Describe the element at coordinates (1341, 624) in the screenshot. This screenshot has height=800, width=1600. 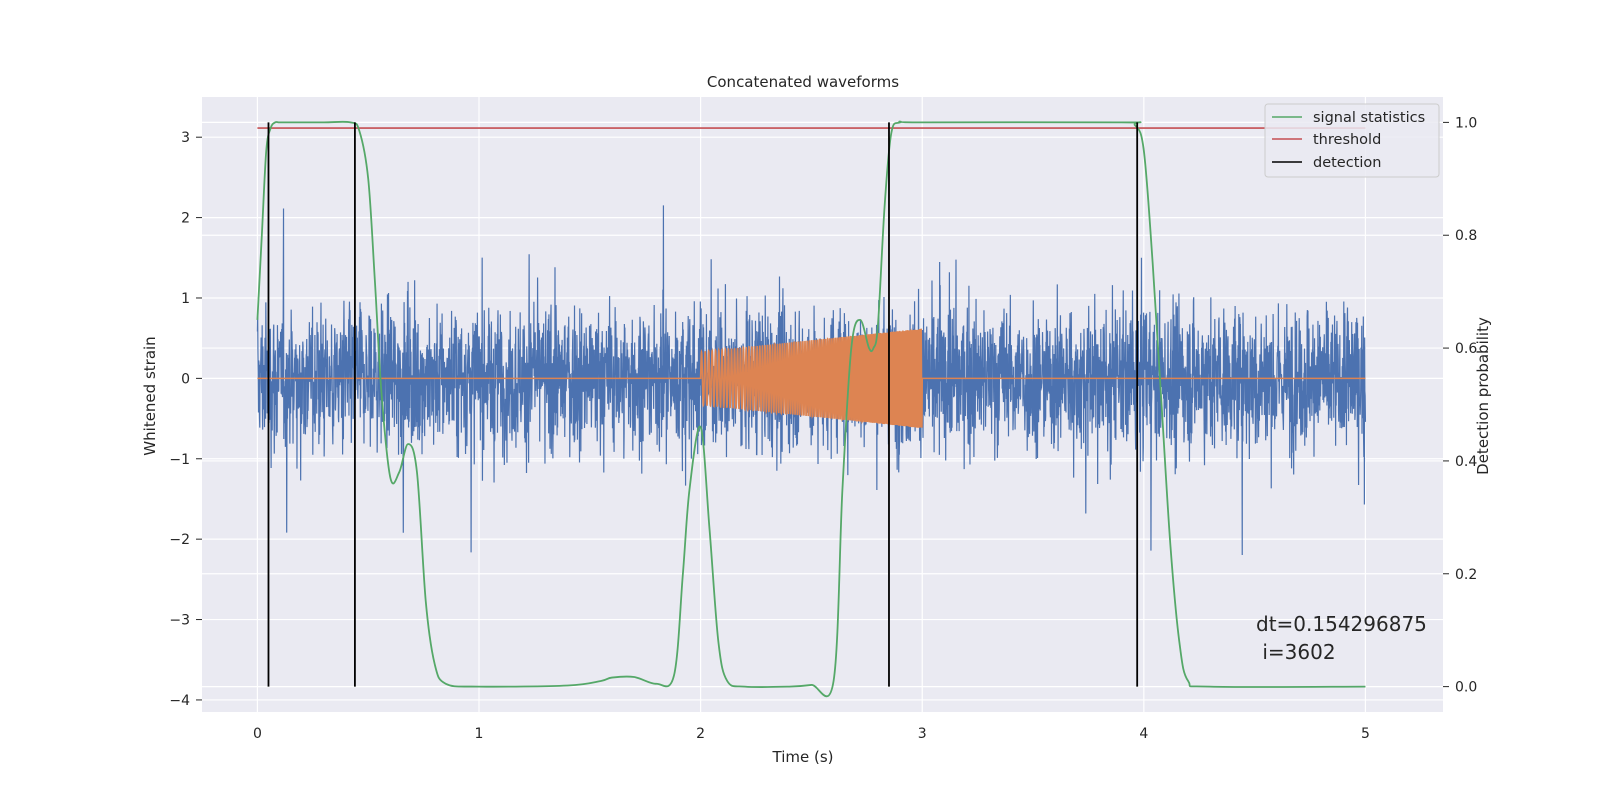
I see `annotation-dt: dt=0.154296875` at that location.